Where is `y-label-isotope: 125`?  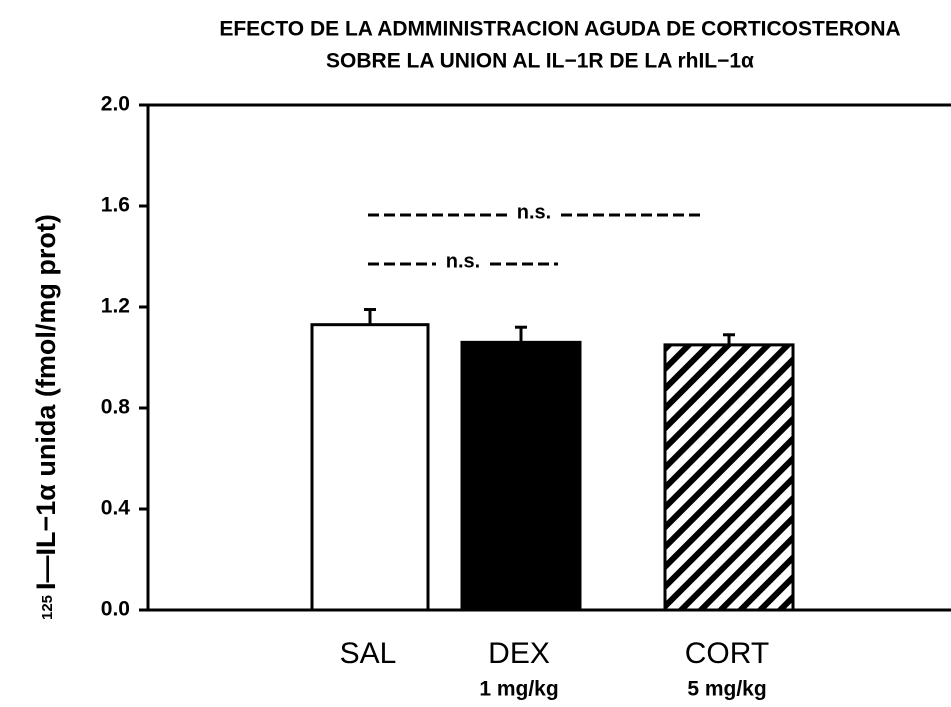
y-label-isotope: 125 is located at coordinates (47, 607).